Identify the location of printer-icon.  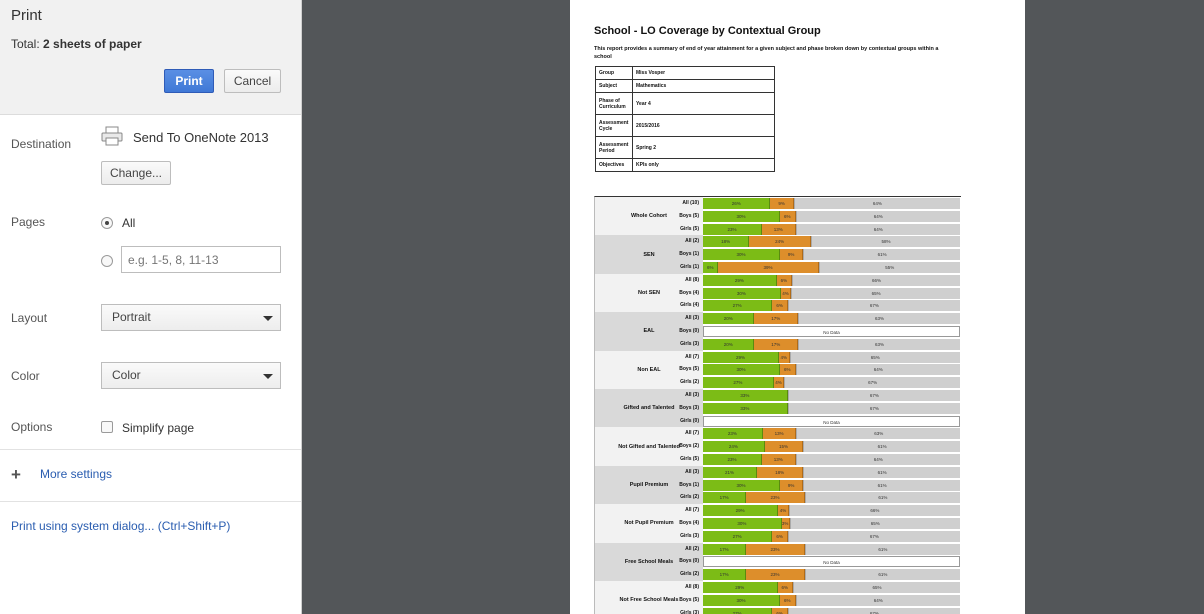
(112, 136).